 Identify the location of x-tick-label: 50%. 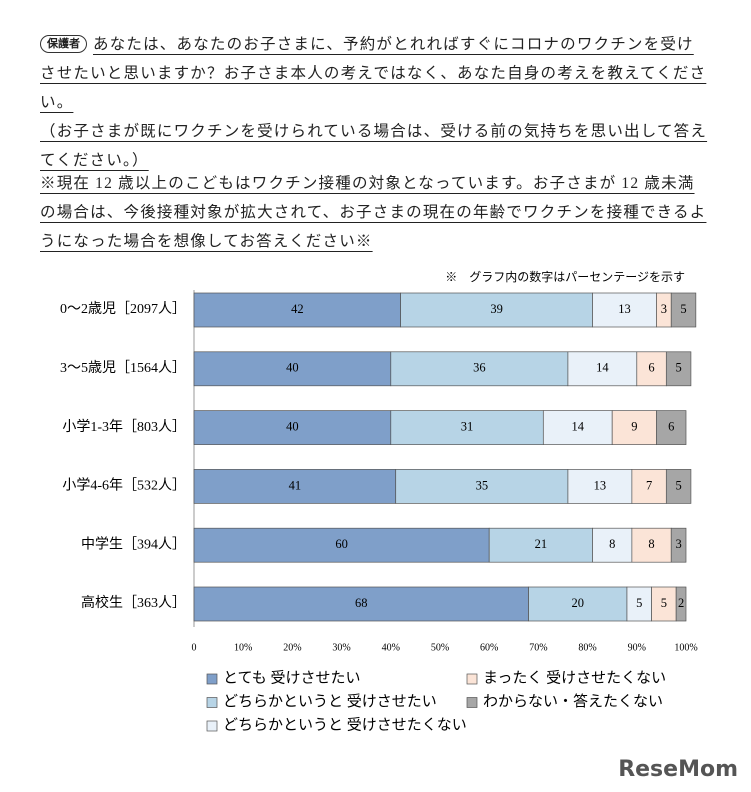
(440, 647).